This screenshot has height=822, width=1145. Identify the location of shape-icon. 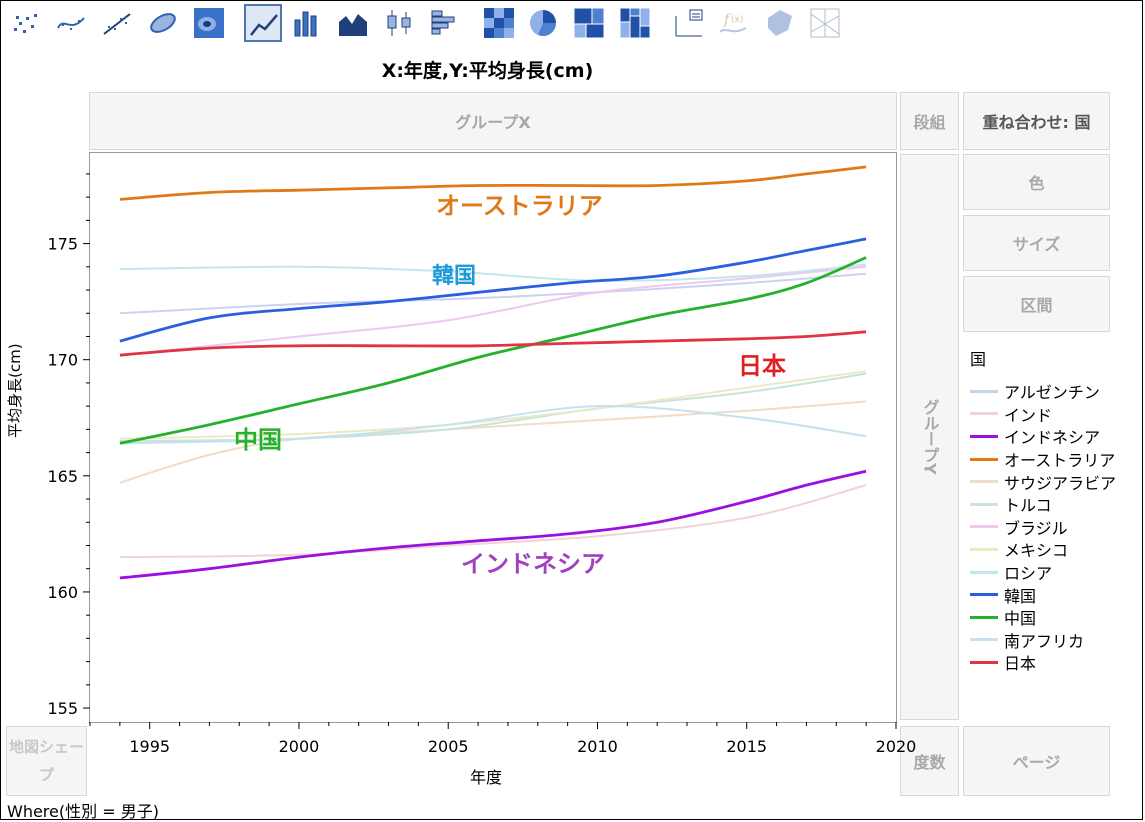
(779, 23).